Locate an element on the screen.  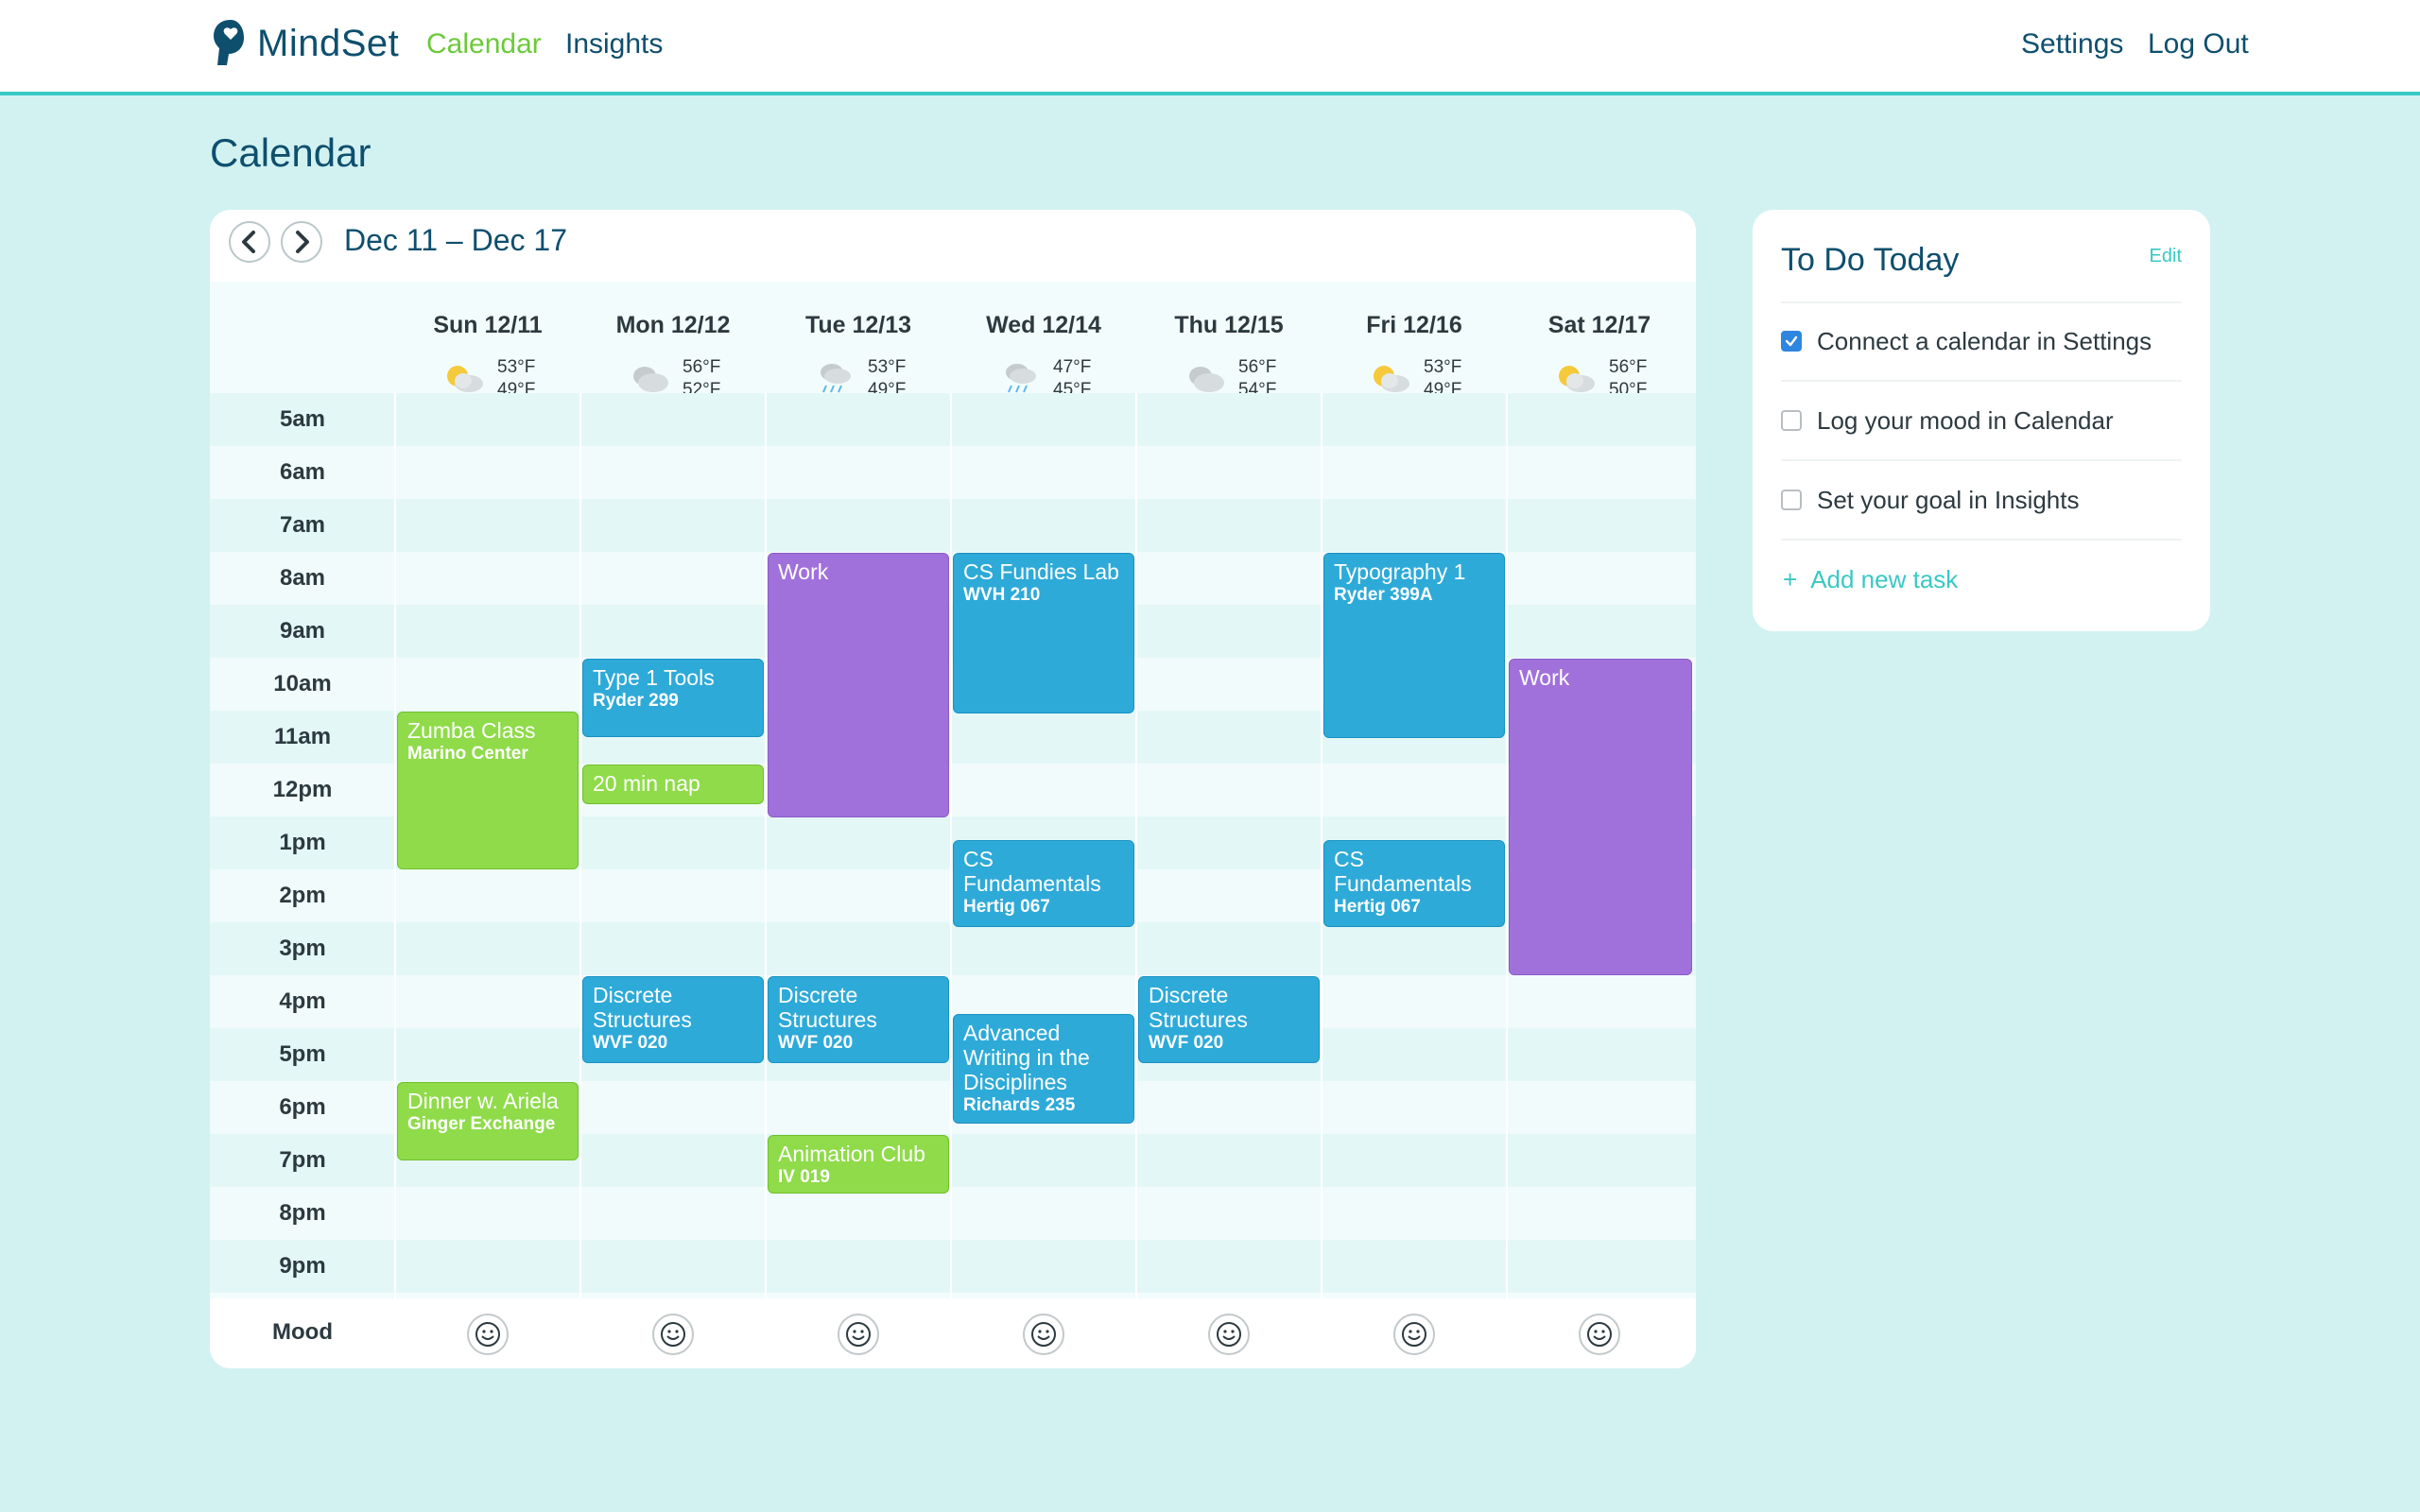
plus-icon: + is located at coordinates (1790, 579).